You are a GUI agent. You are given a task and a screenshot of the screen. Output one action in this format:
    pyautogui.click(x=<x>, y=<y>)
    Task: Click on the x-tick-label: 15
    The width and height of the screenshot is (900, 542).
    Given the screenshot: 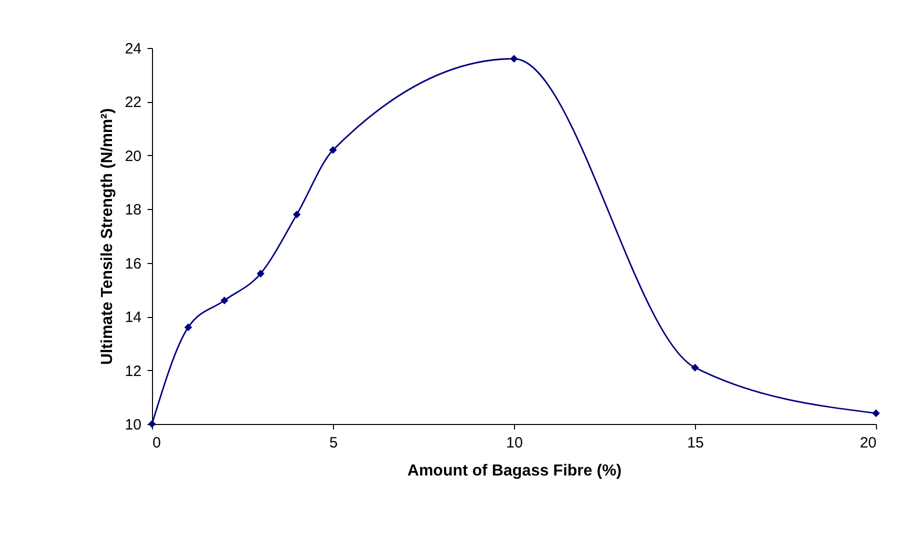 What is the action you would take?
    pyautogui.click(x=695, y=443)
    